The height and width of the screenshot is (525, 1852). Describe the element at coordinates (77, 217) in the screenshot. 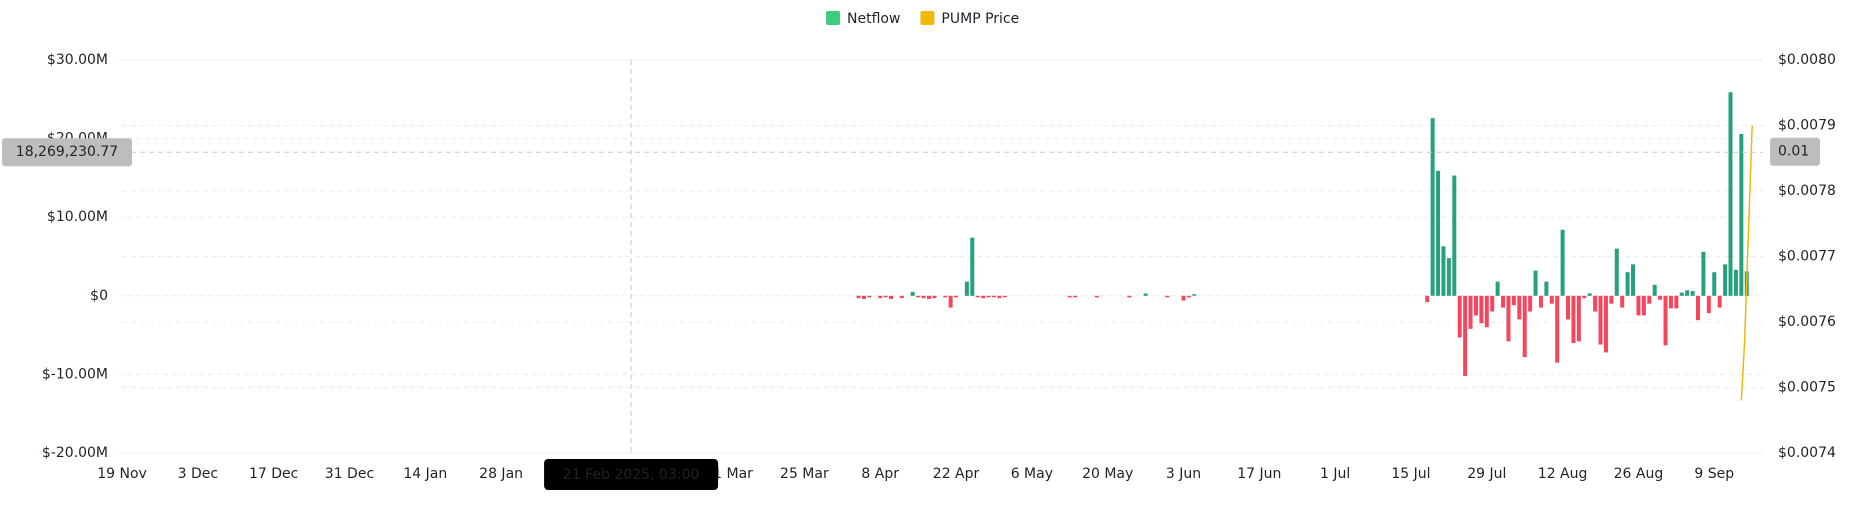

I see `y-tick-label: $10.00M` at that location.